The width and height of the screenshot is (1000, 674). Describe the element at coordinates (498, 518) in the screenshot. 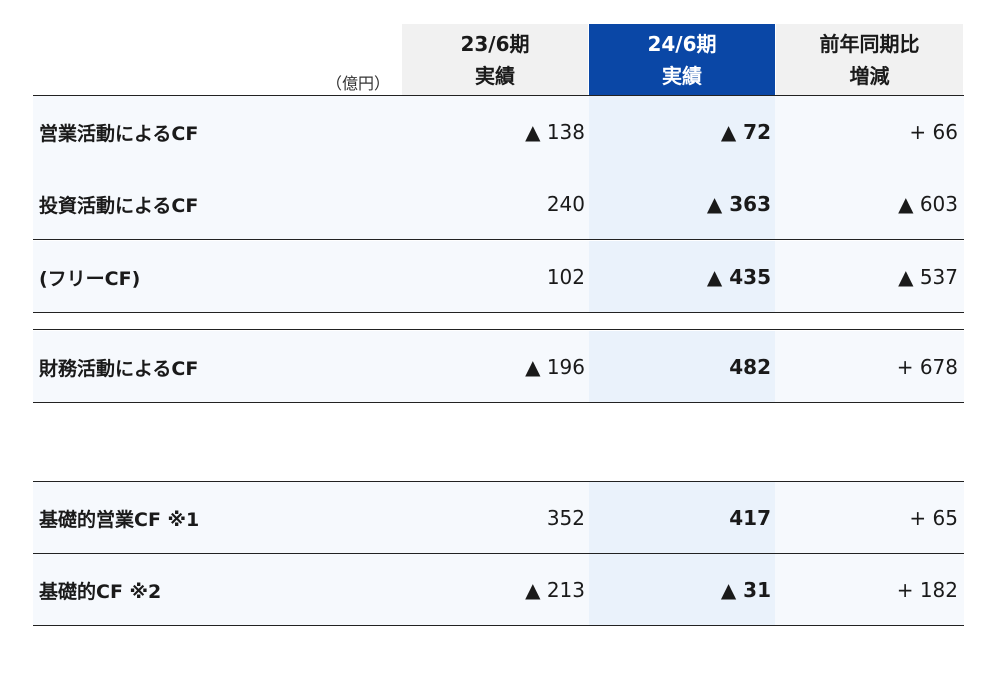

I see `table-row-basic-operating-cf: 基礎的営業CF ※1 352 417 + 65` at that location.